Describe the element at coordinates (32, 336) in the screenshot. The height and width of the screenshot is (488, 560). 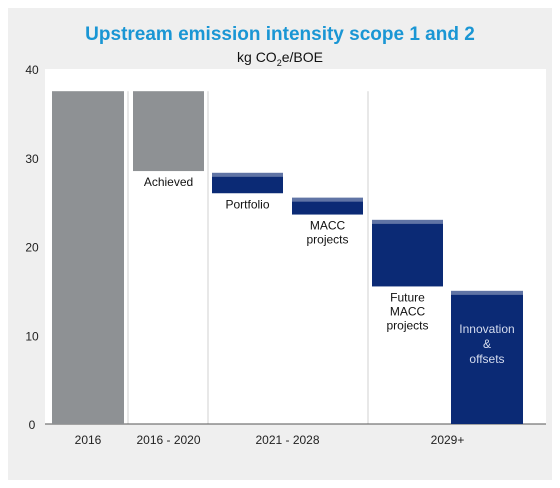
I see `y-tick-label: 10` at that location.